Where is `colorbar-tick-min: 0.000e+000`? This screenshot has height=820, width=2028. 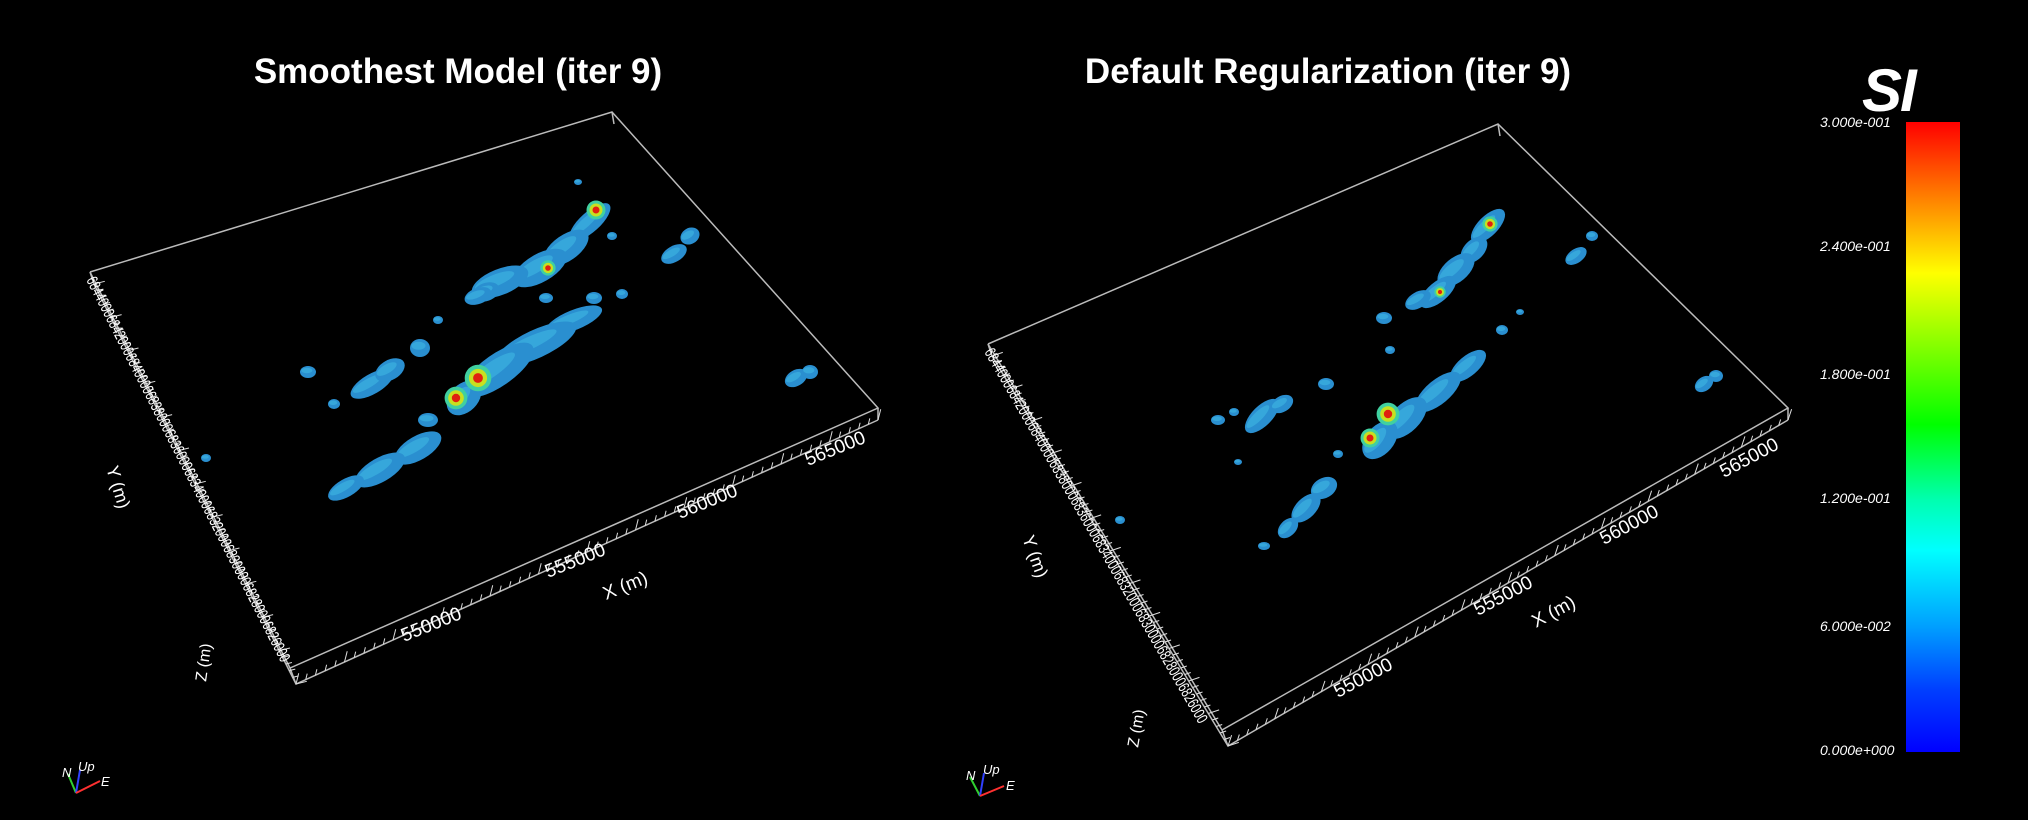 colorbar-tick-min: 0.000e+000 is located at coordinates (1857, 750).